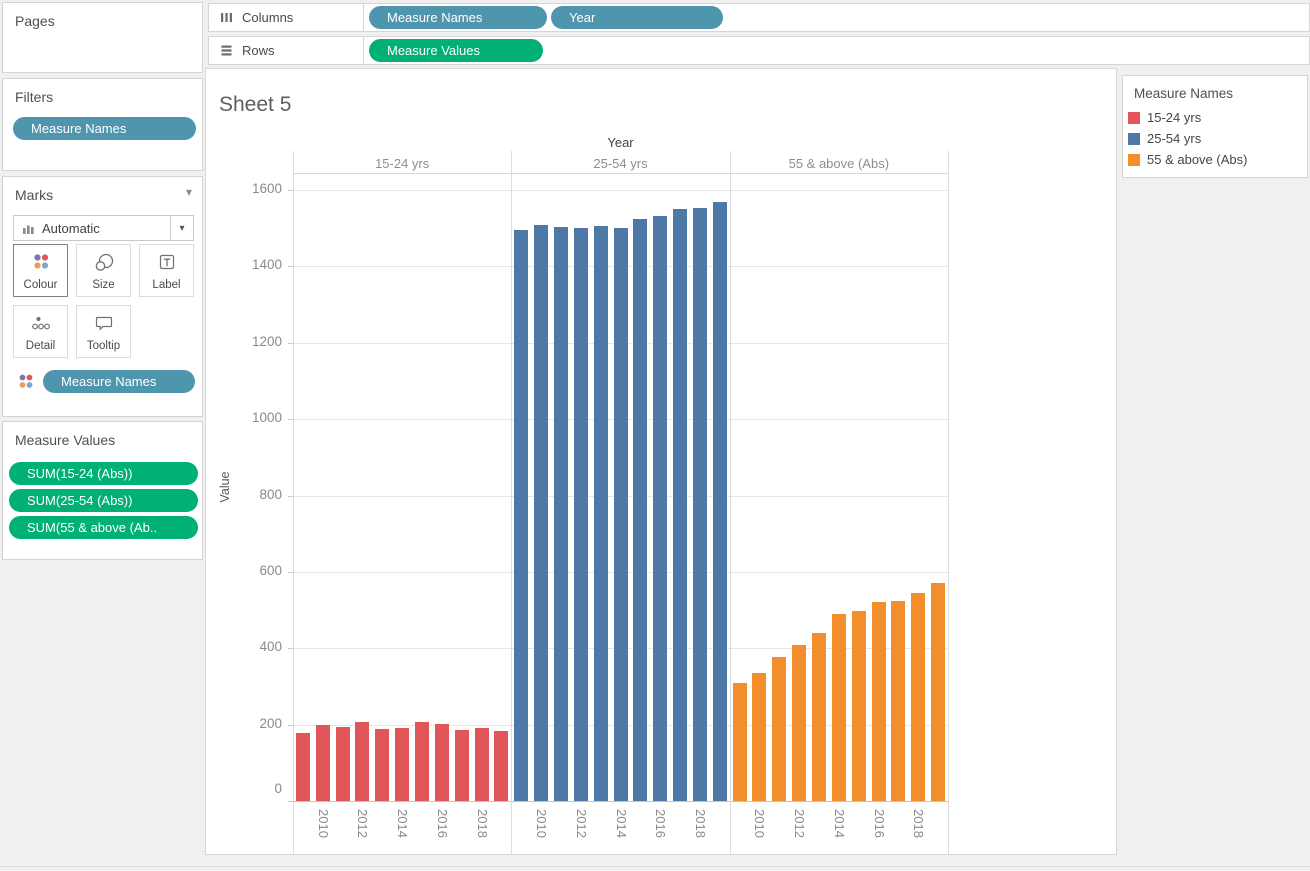  What do you see at coordinates (26, 381) in the screenshot?
I see `colour-dots-icon` at bounding box center [26, 381].